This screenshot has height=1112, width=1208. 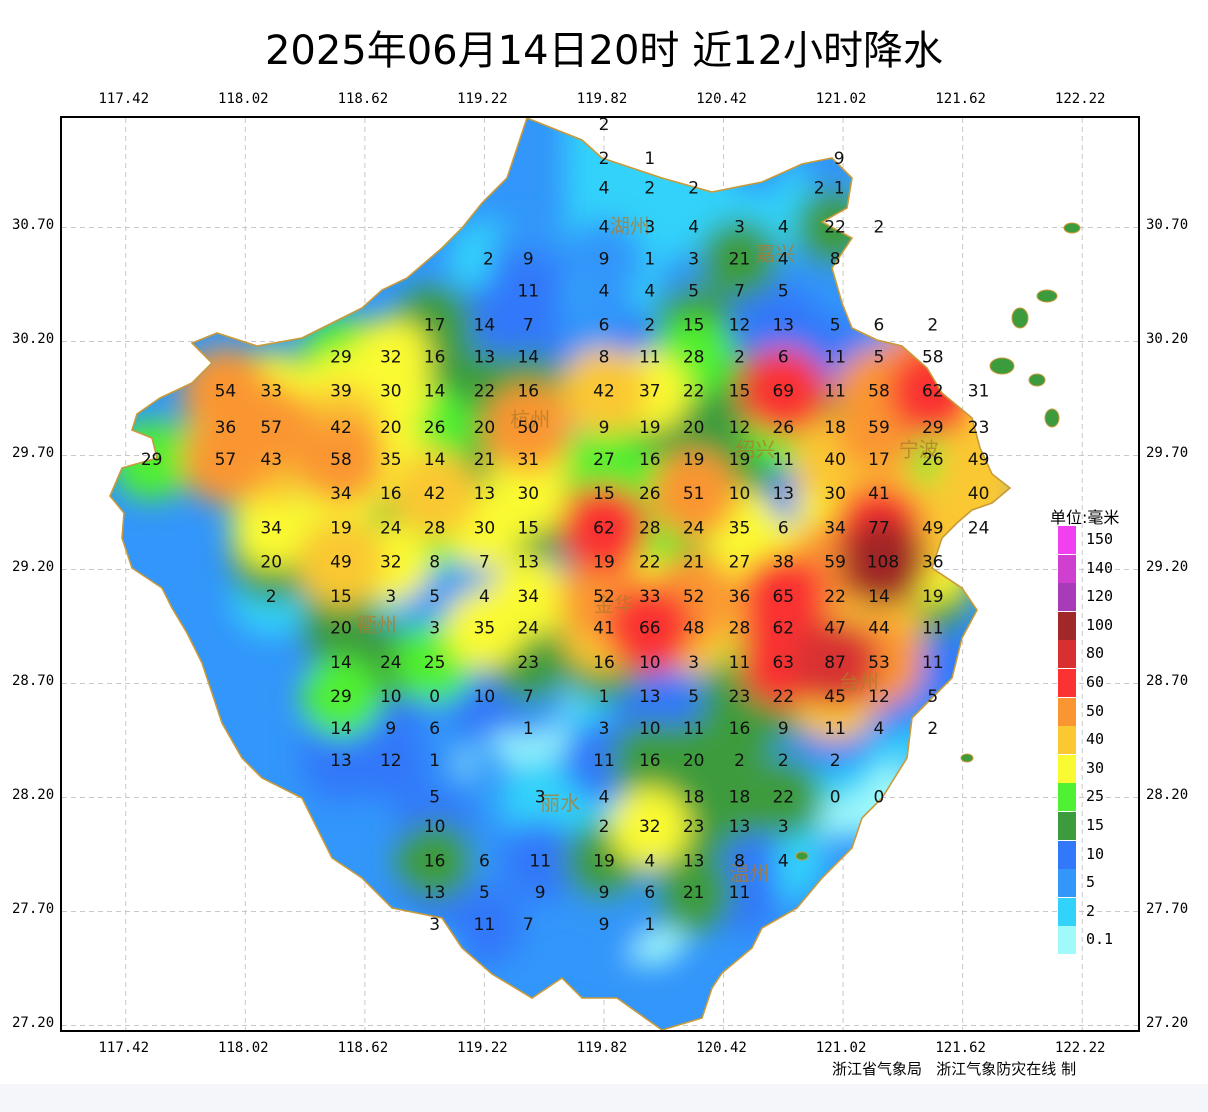 What do you see at coordinates (530, 420) in the screenshot?
I see `city-label: 杭州` at bounding box center [530, 420].